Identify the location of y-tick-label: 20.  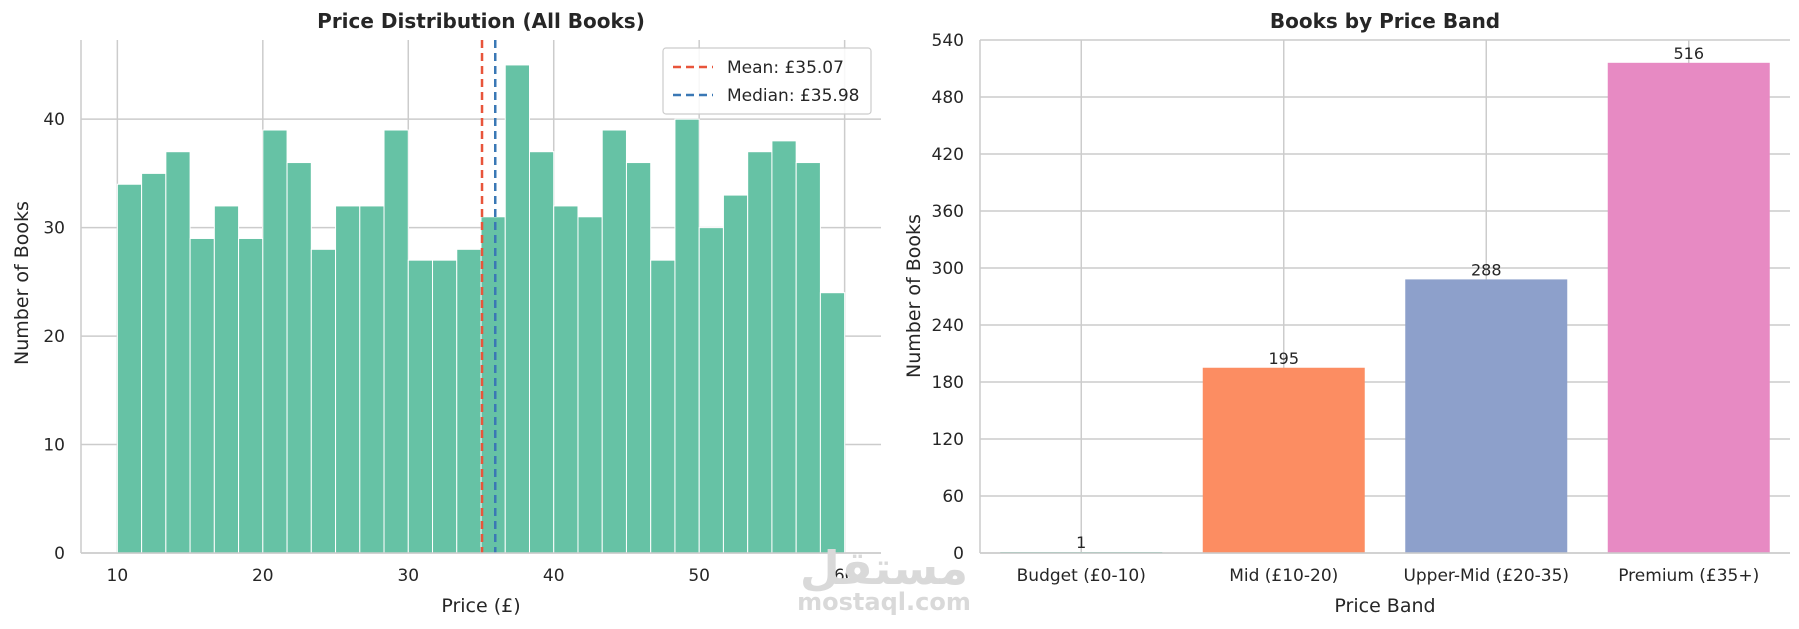
(54, 337).